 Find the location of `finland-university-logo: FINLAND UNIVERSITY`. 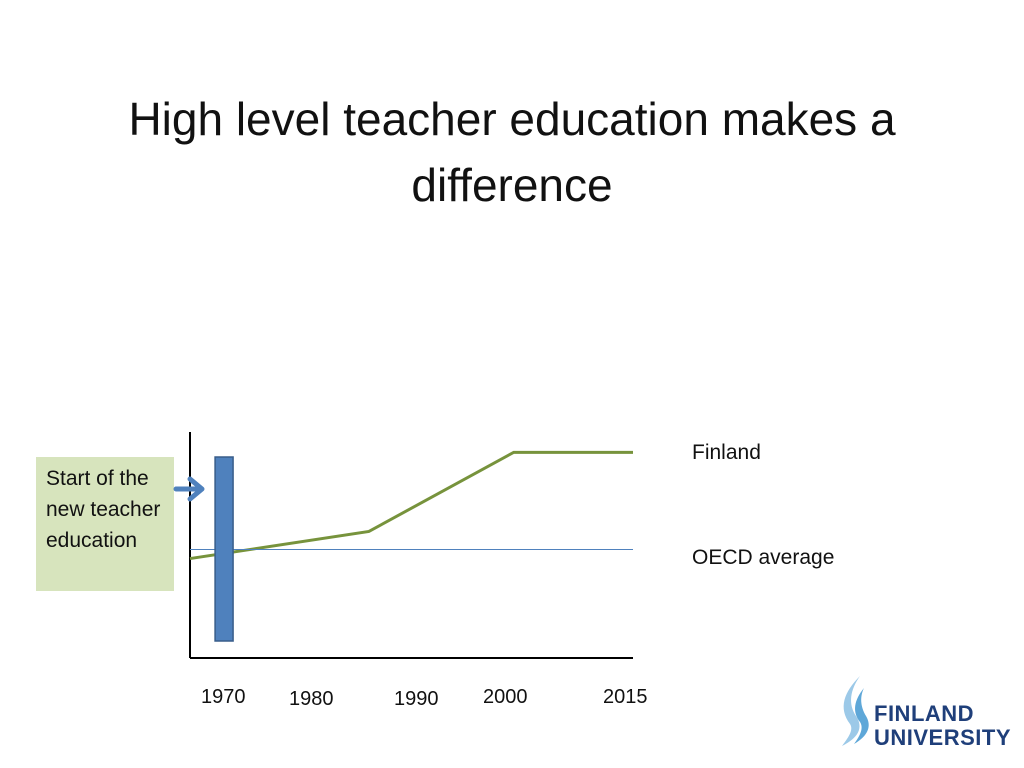

finland-university-logo: FINLAND UNIVERSITY is located at coordinates (925, 712).